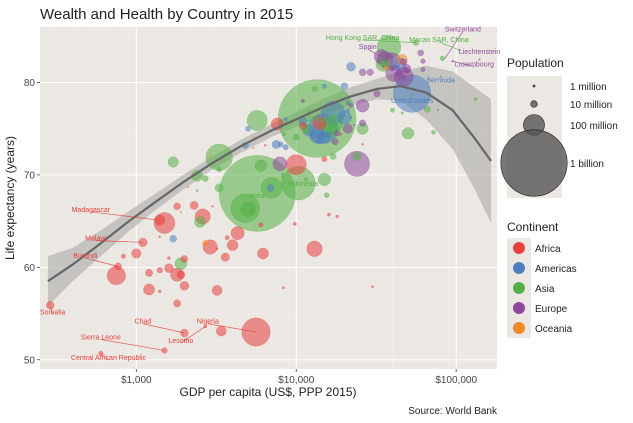  I want to click on country-label: Luxembourg, so click(474, 65).